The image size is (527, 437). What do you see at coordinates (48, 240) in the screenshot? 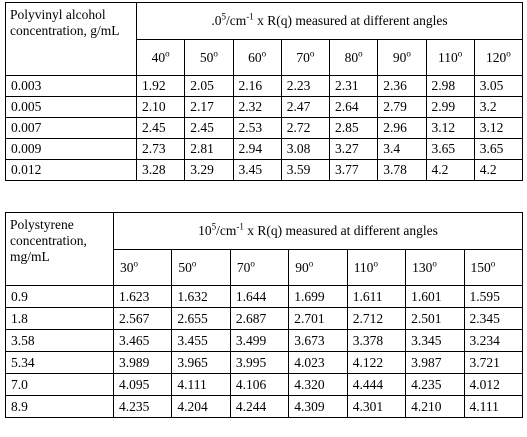
I see `corner-label: Polystyrene concentration, mg/mL` at bounding box center [48, 240].